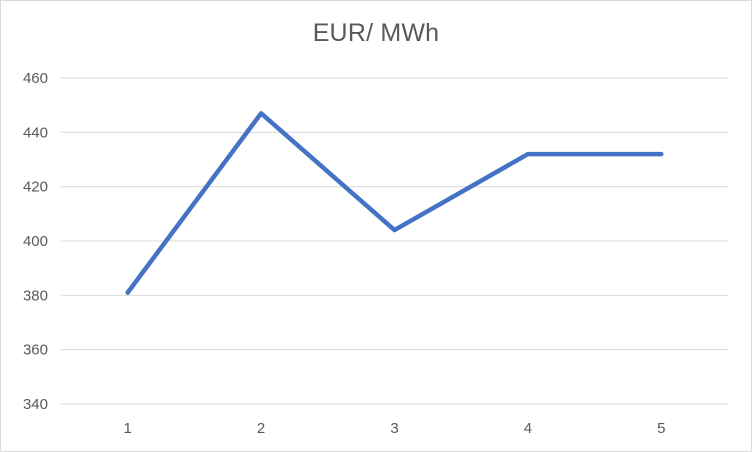 The width and height of the screenshot is (752, 452). Describe the element at coordinates (35, 350) in the screenshot. I see `y-tick-label: 360` at that location.